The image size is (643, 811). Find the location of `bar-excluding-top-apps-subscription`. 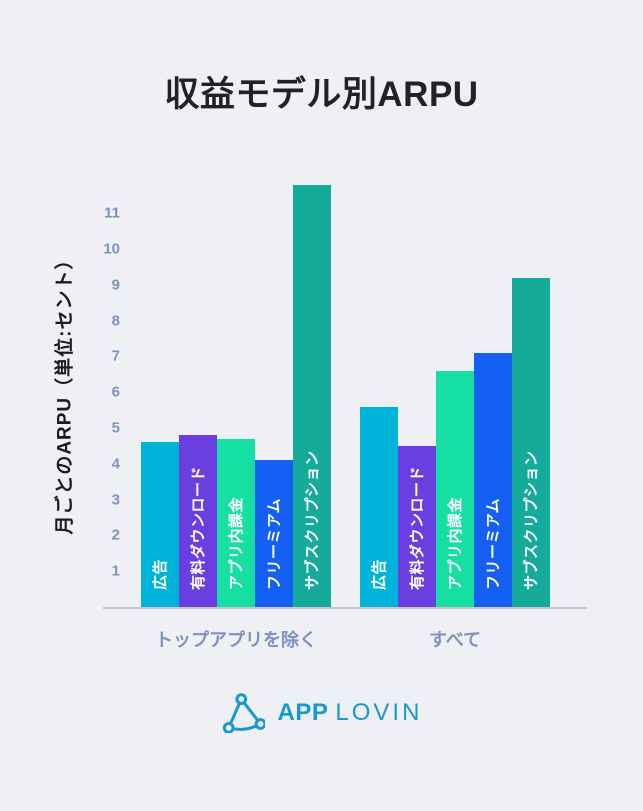

bar-excluding-top-apps-subscription is located at coordinates (312, 396).